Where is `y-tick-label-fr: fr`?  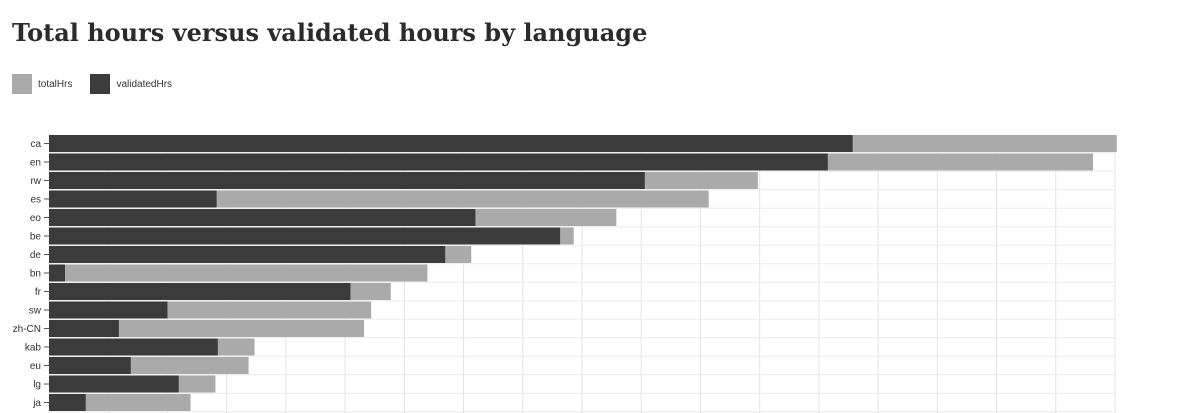 y-tick-label-fr: fr is located at coordinates (38, 292).